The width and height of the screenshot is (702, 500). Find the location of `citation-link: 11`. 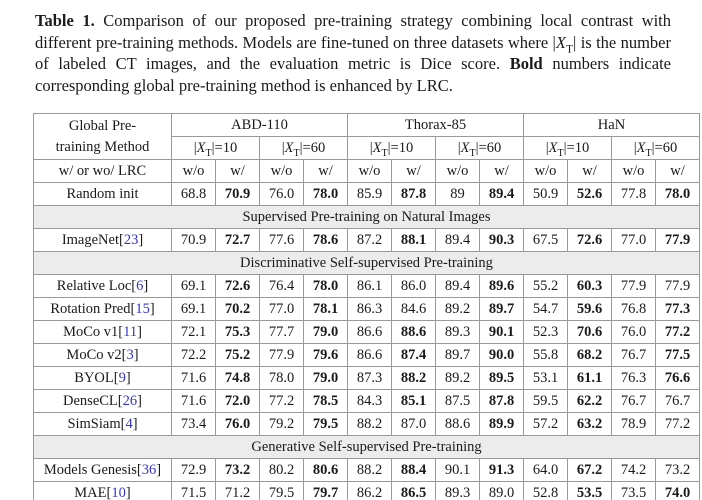

citation-link: 11 is located at coordinates (130, 332).